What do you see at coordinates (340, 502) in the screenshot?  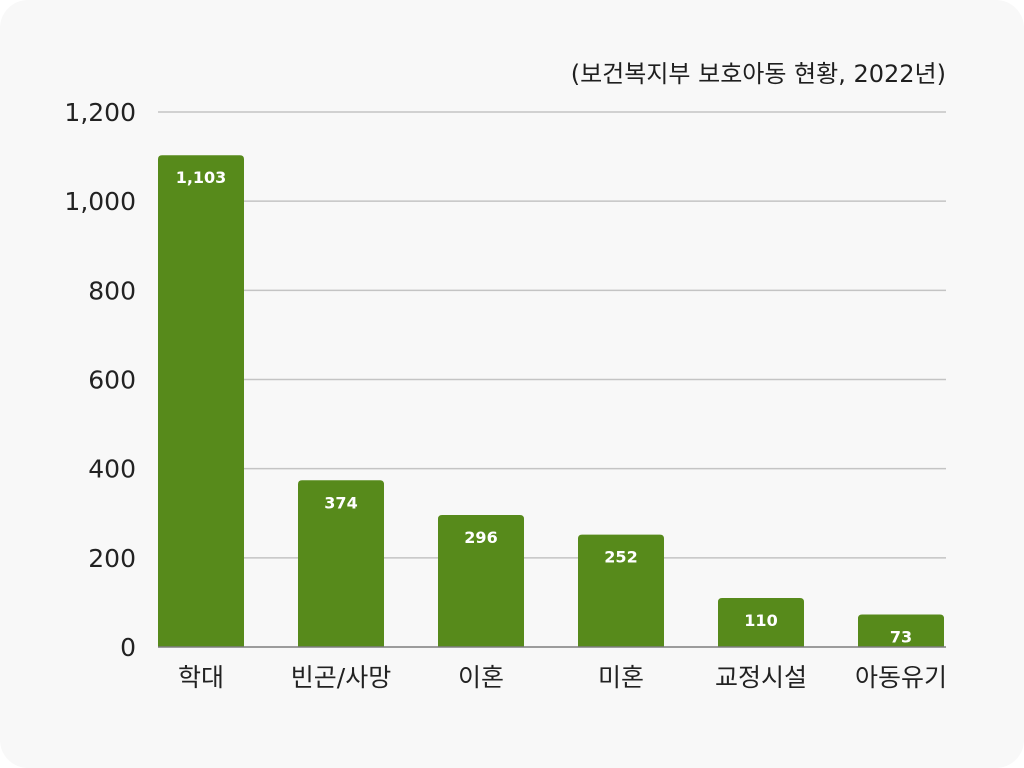 I see `bar-value-label: 374` at bounding box center [340, 502].